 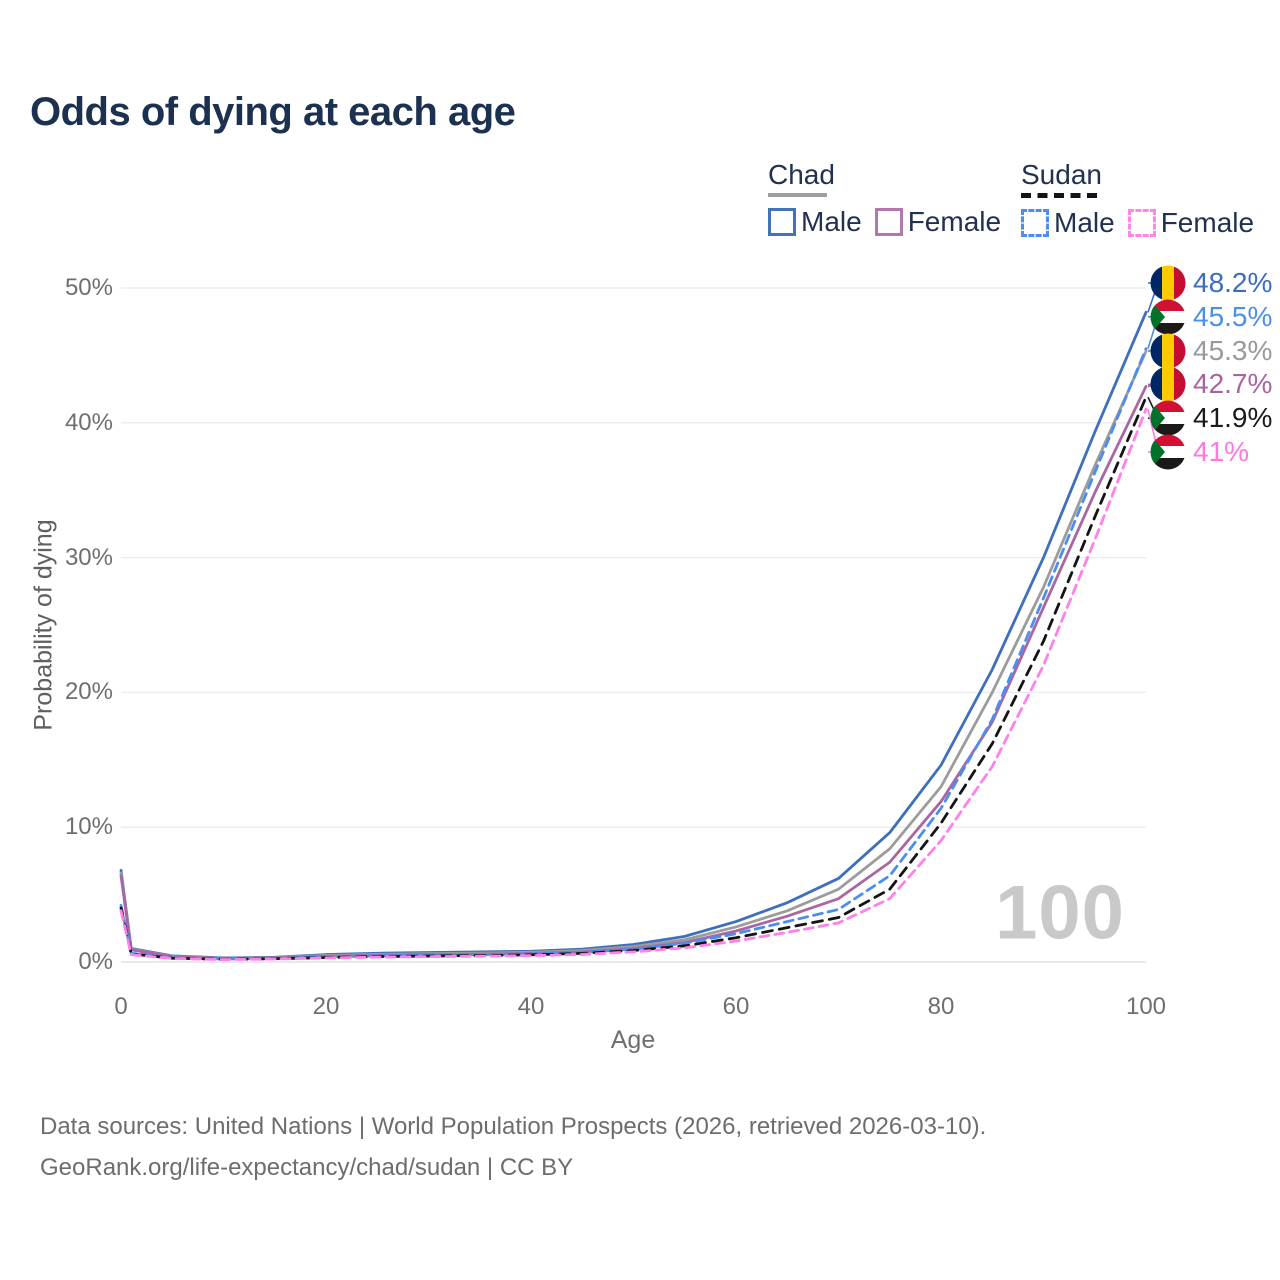 I want to click on end-value: 41.9%, so click(x=1233, y=418).